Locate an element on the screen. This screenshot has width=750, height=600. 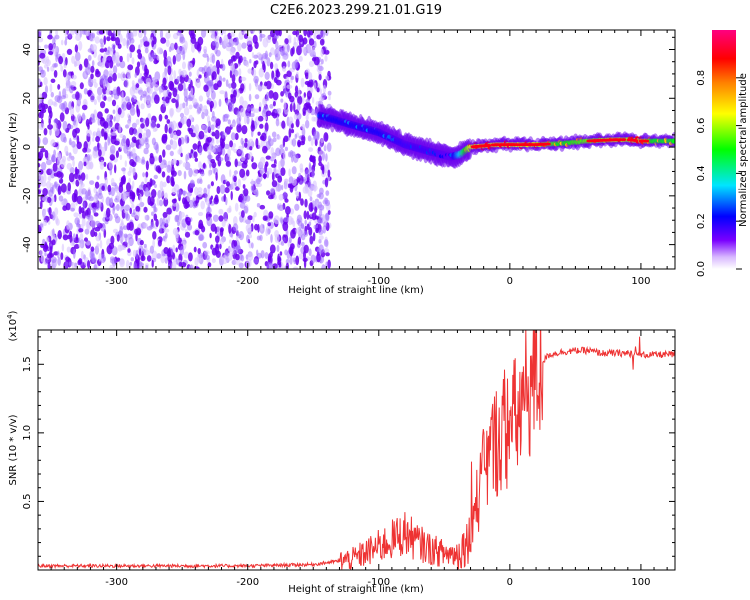
colorbar-tick-label: 0.6 is located at coordinates (701, 126).